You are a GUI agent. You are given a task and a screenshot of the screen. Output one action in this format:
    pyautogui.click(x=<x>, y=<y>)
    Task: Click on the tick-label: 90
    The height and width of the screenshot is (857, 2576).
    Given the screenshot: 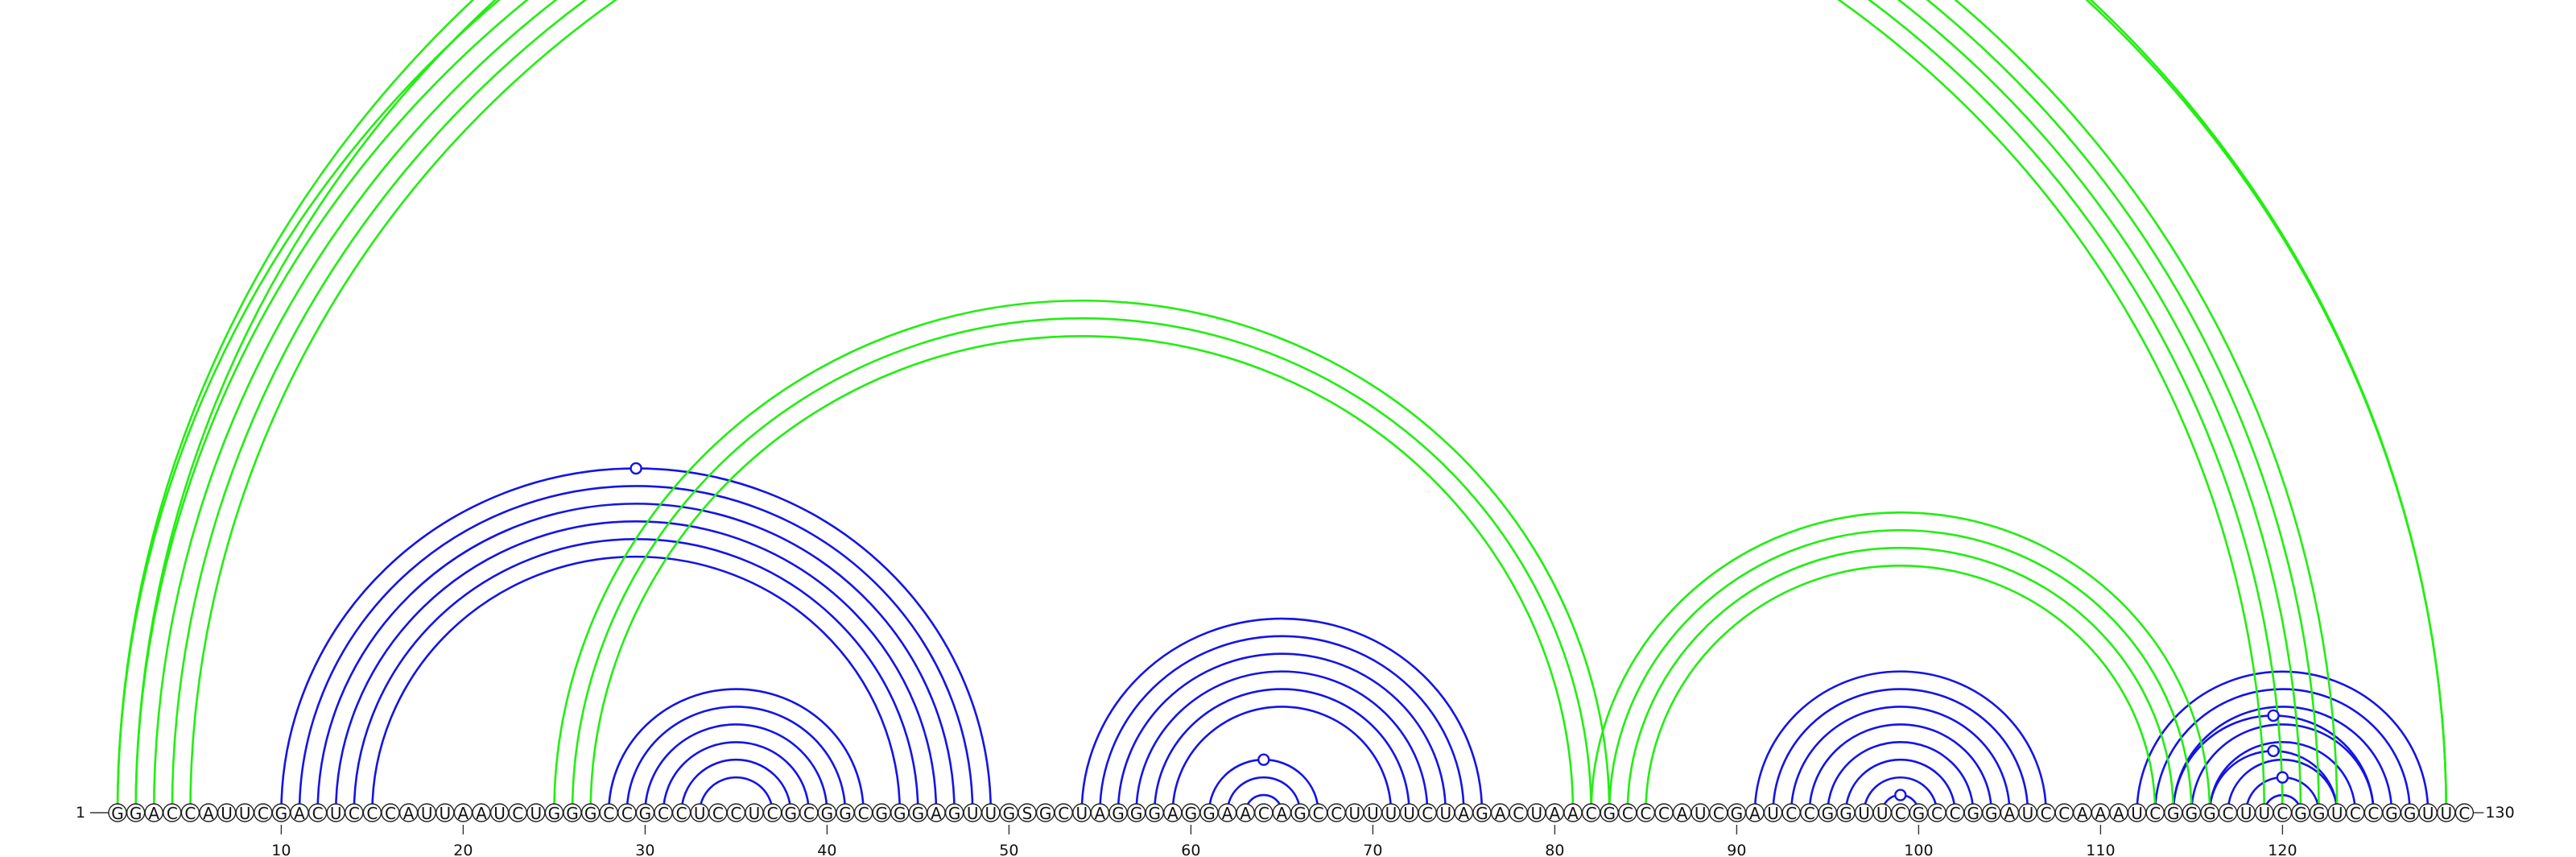 What is the action you would take?
    pyautogui.click(x=1736, y=849)
    